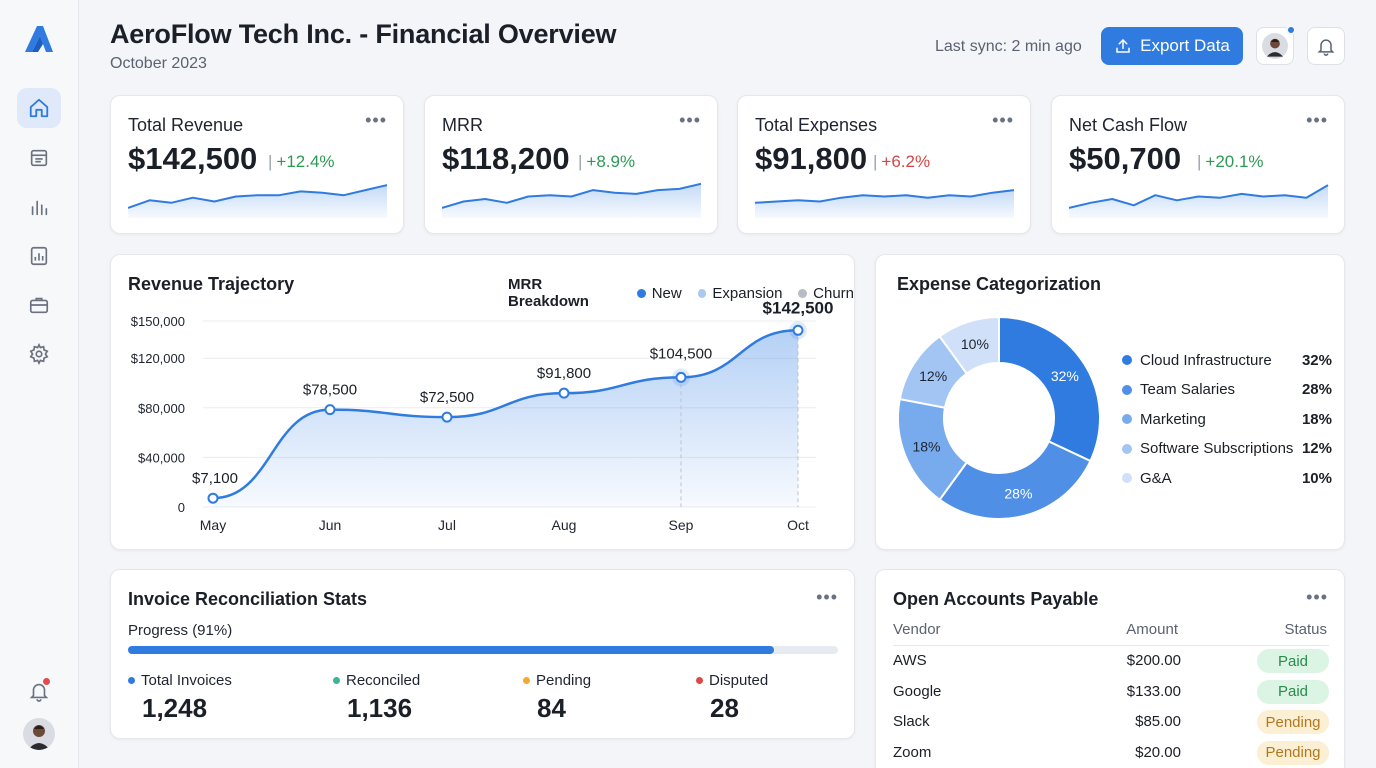  I want to click on sidebar-item-reports, so click(39, 256).